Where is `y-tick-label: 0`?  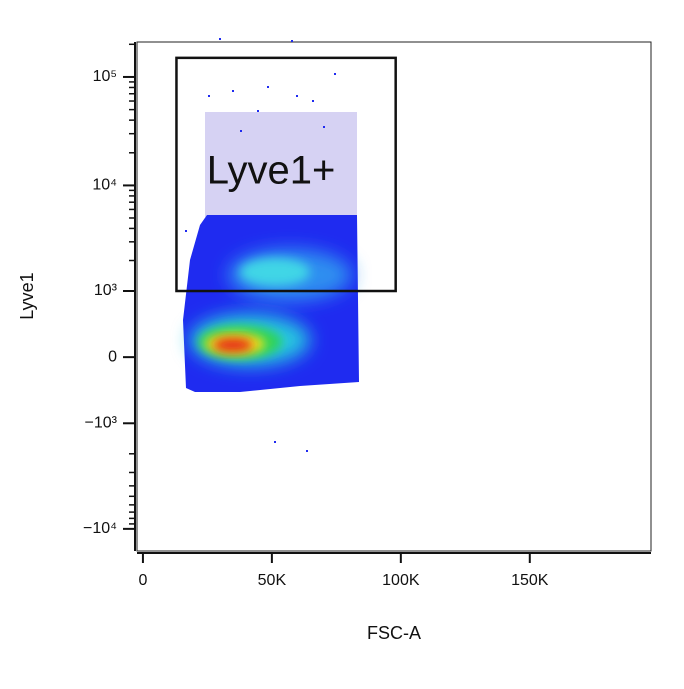 y-tick-label: 0 is located at coordinates (112, 356).